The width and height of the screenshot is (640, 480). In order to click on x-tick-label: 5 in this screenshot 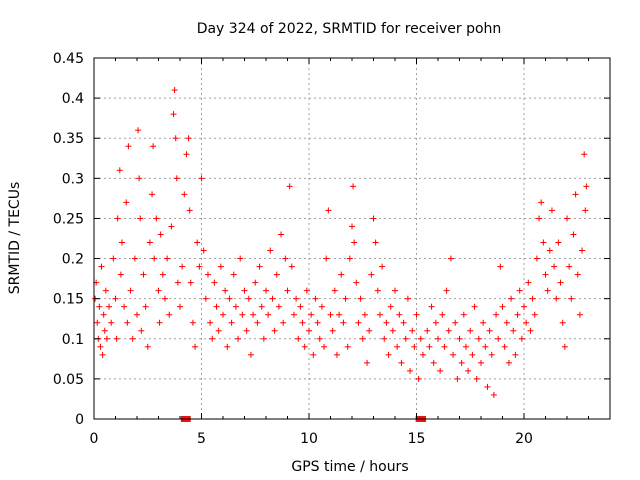, I will do `click(201, 439)`.